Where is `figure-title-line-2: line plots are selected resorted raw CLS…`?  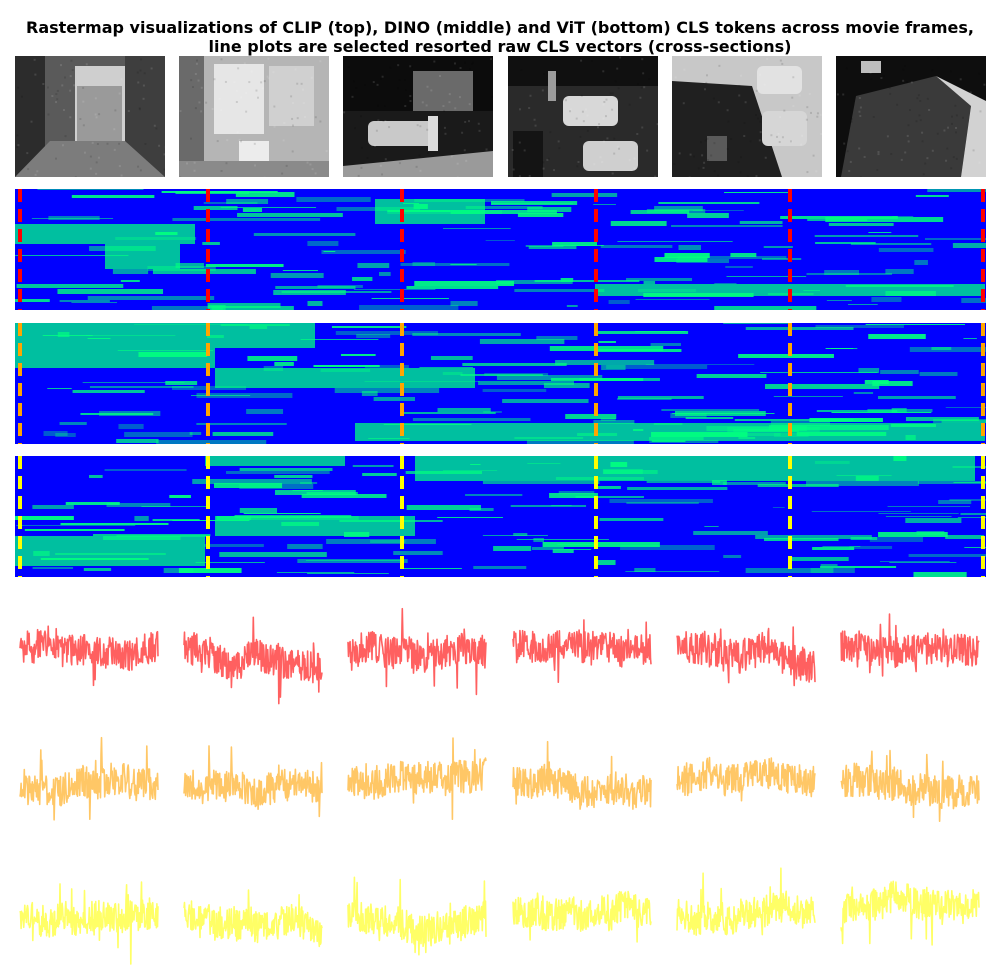 figure-title-line-2: line plots are selected resorted raw CLS… is located at coordinates (500, 46).